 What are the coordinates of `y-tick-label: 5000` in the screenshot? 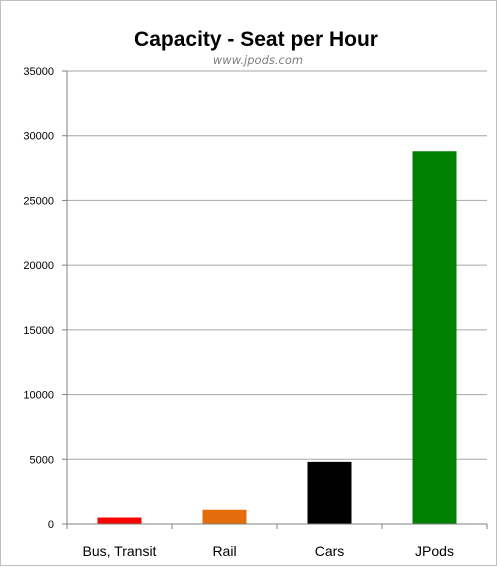 It's located at (42, 460).